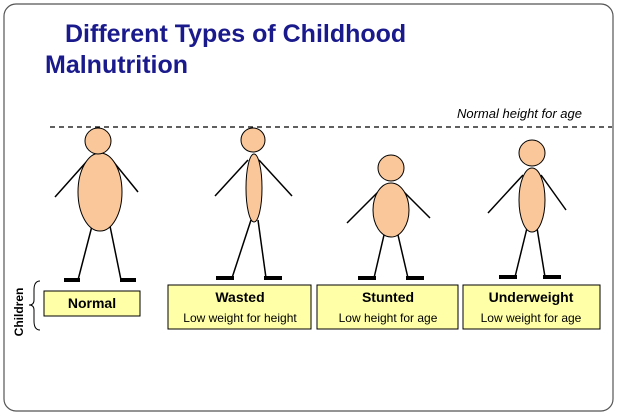 Image resolution: width=618 pixels, height=416 pixels. I want to click on type-description: Low weight for height, so click(240, 318).